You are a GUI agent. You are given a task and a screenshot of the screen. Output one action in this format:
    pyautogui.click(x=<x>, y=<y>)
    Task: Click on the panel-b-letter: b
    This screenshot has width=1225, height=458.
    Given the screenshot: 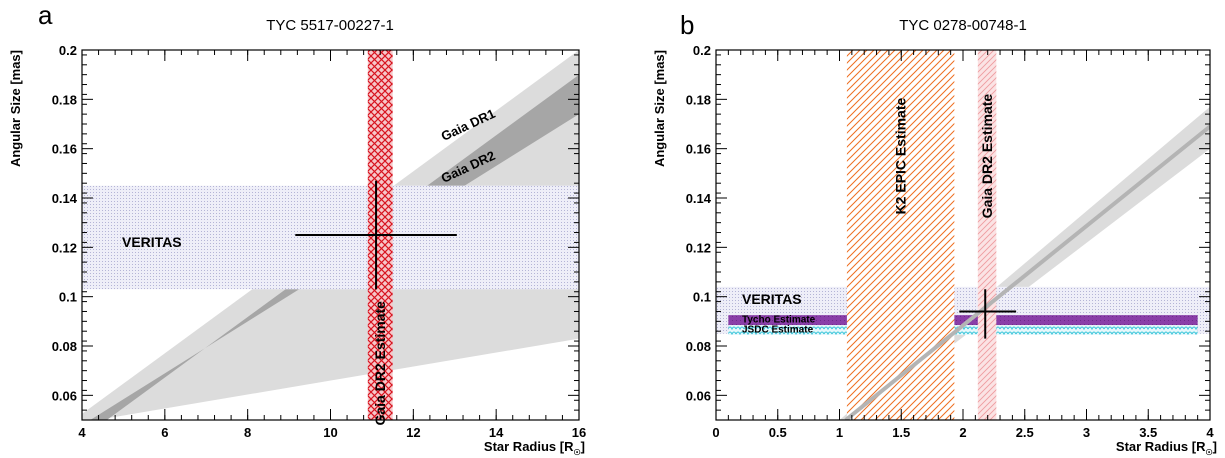 What is the action you would take?
    pyautogui.click(x=687, y=25)
    